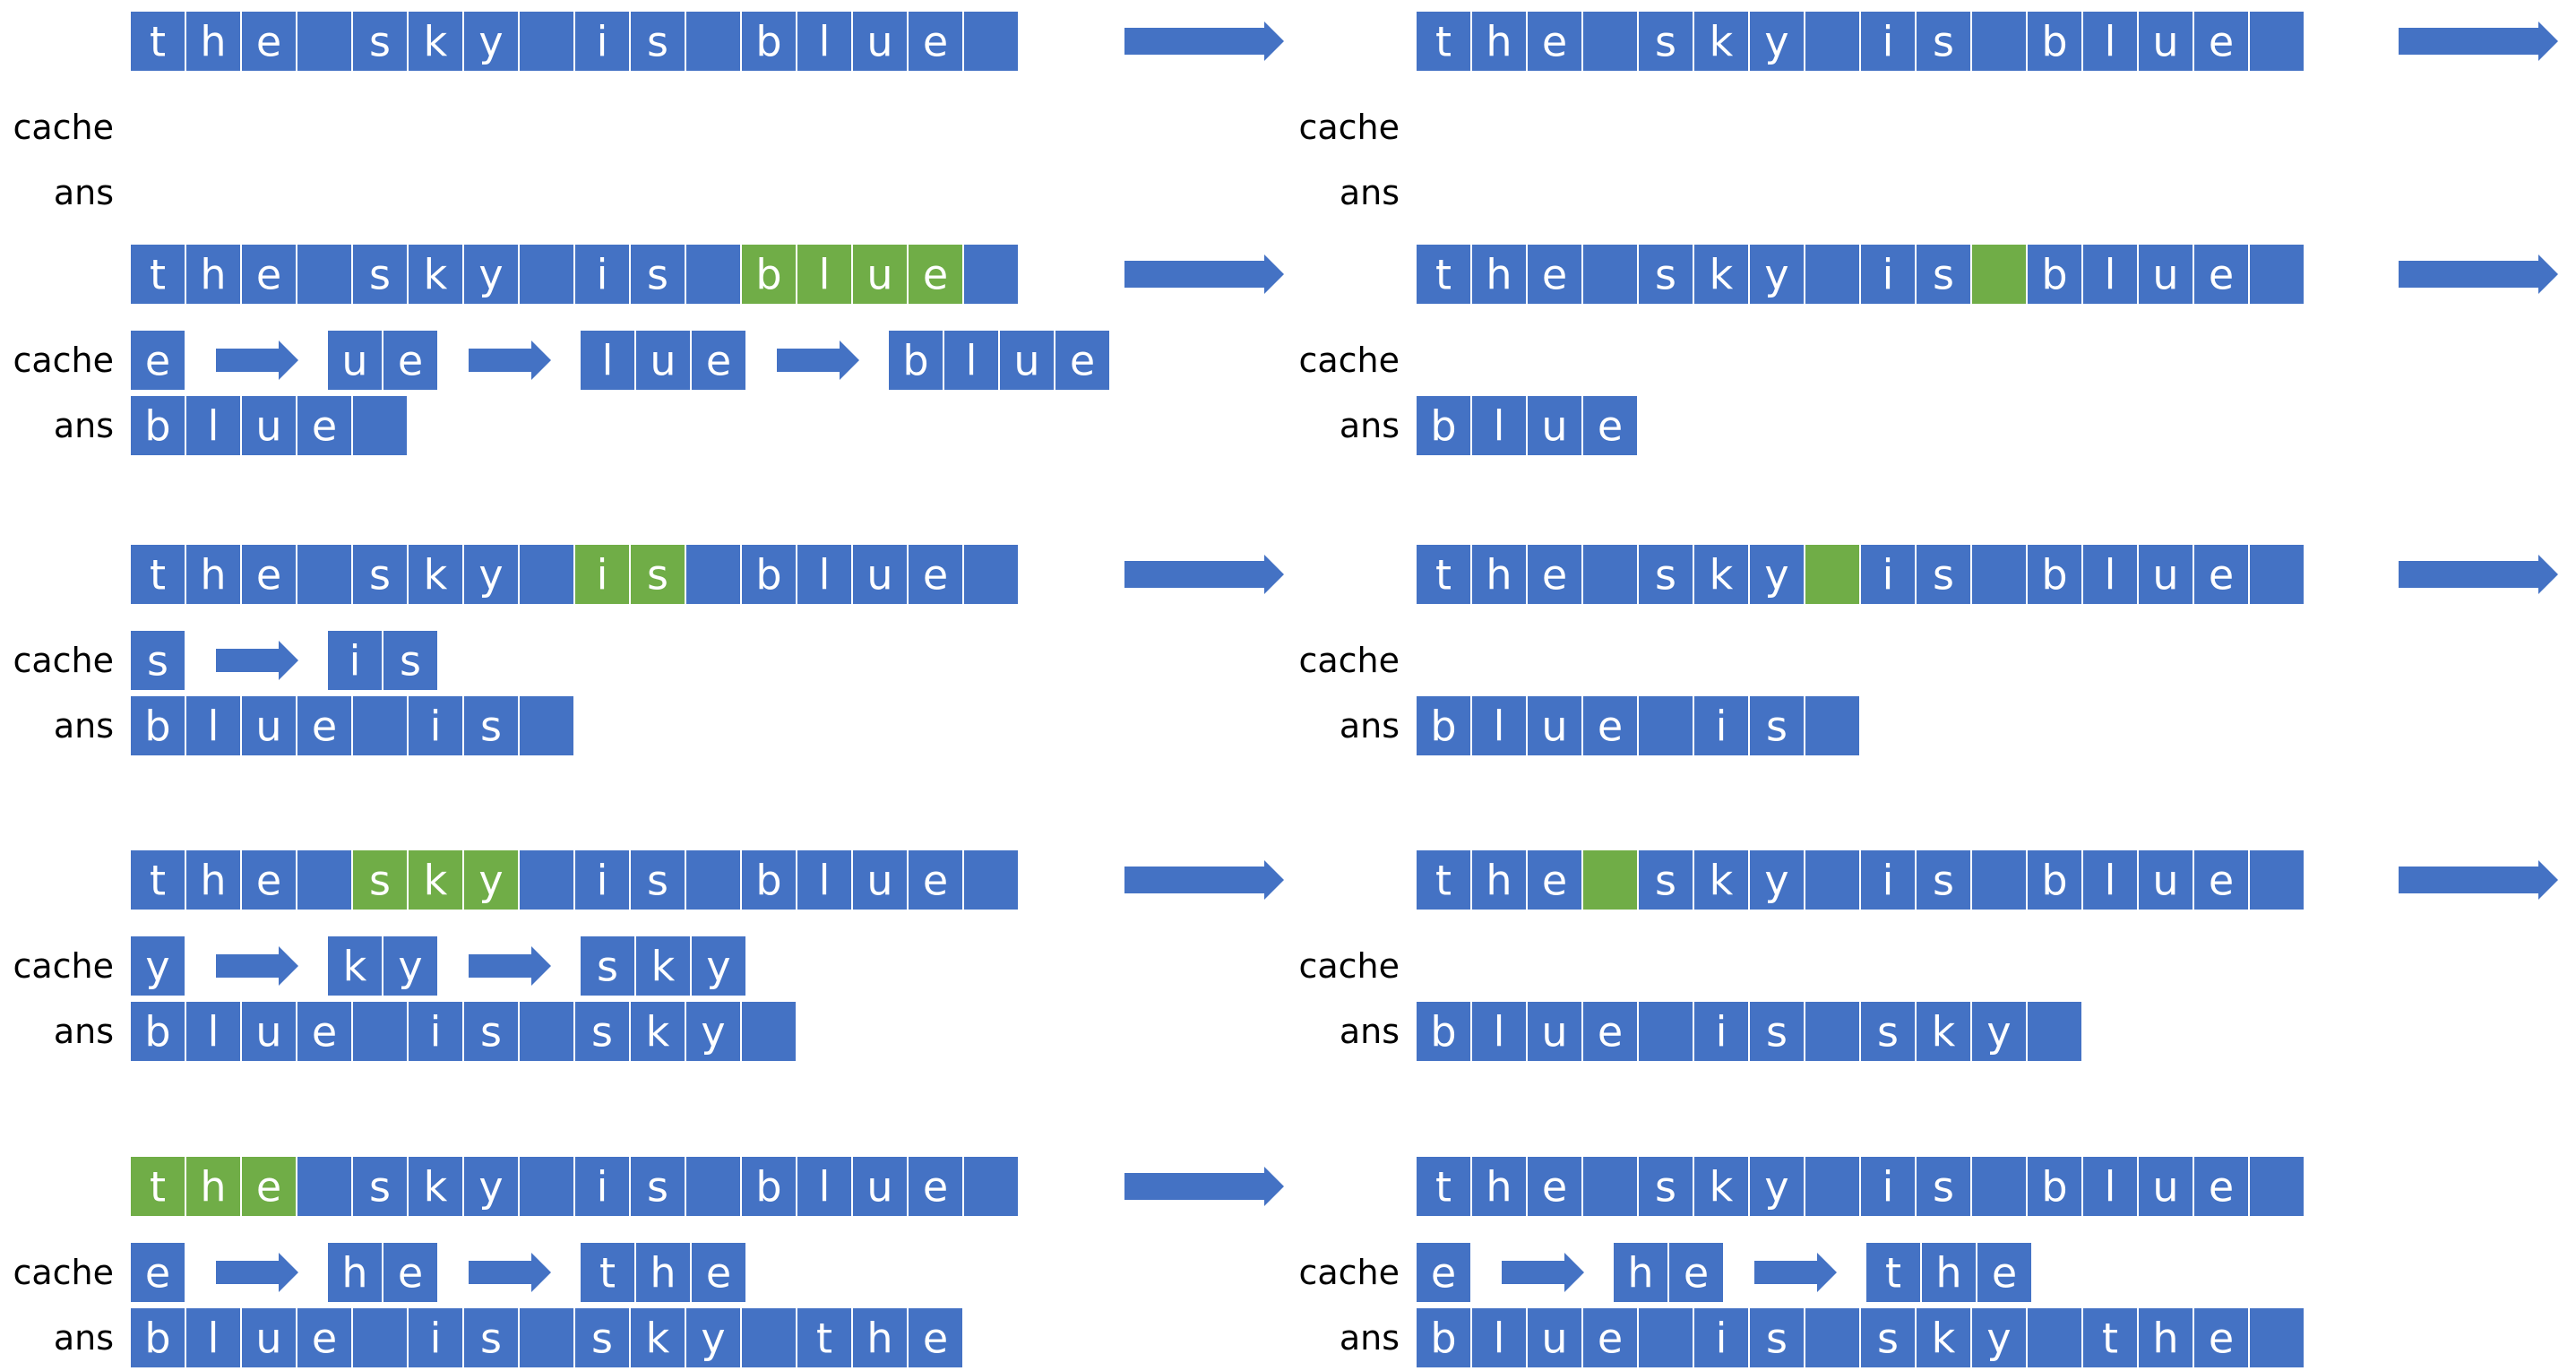  What do you see at coordinates (157, 966) in the screenshot?
I see `cache-state-1: y` at bounding box center [157, 966].